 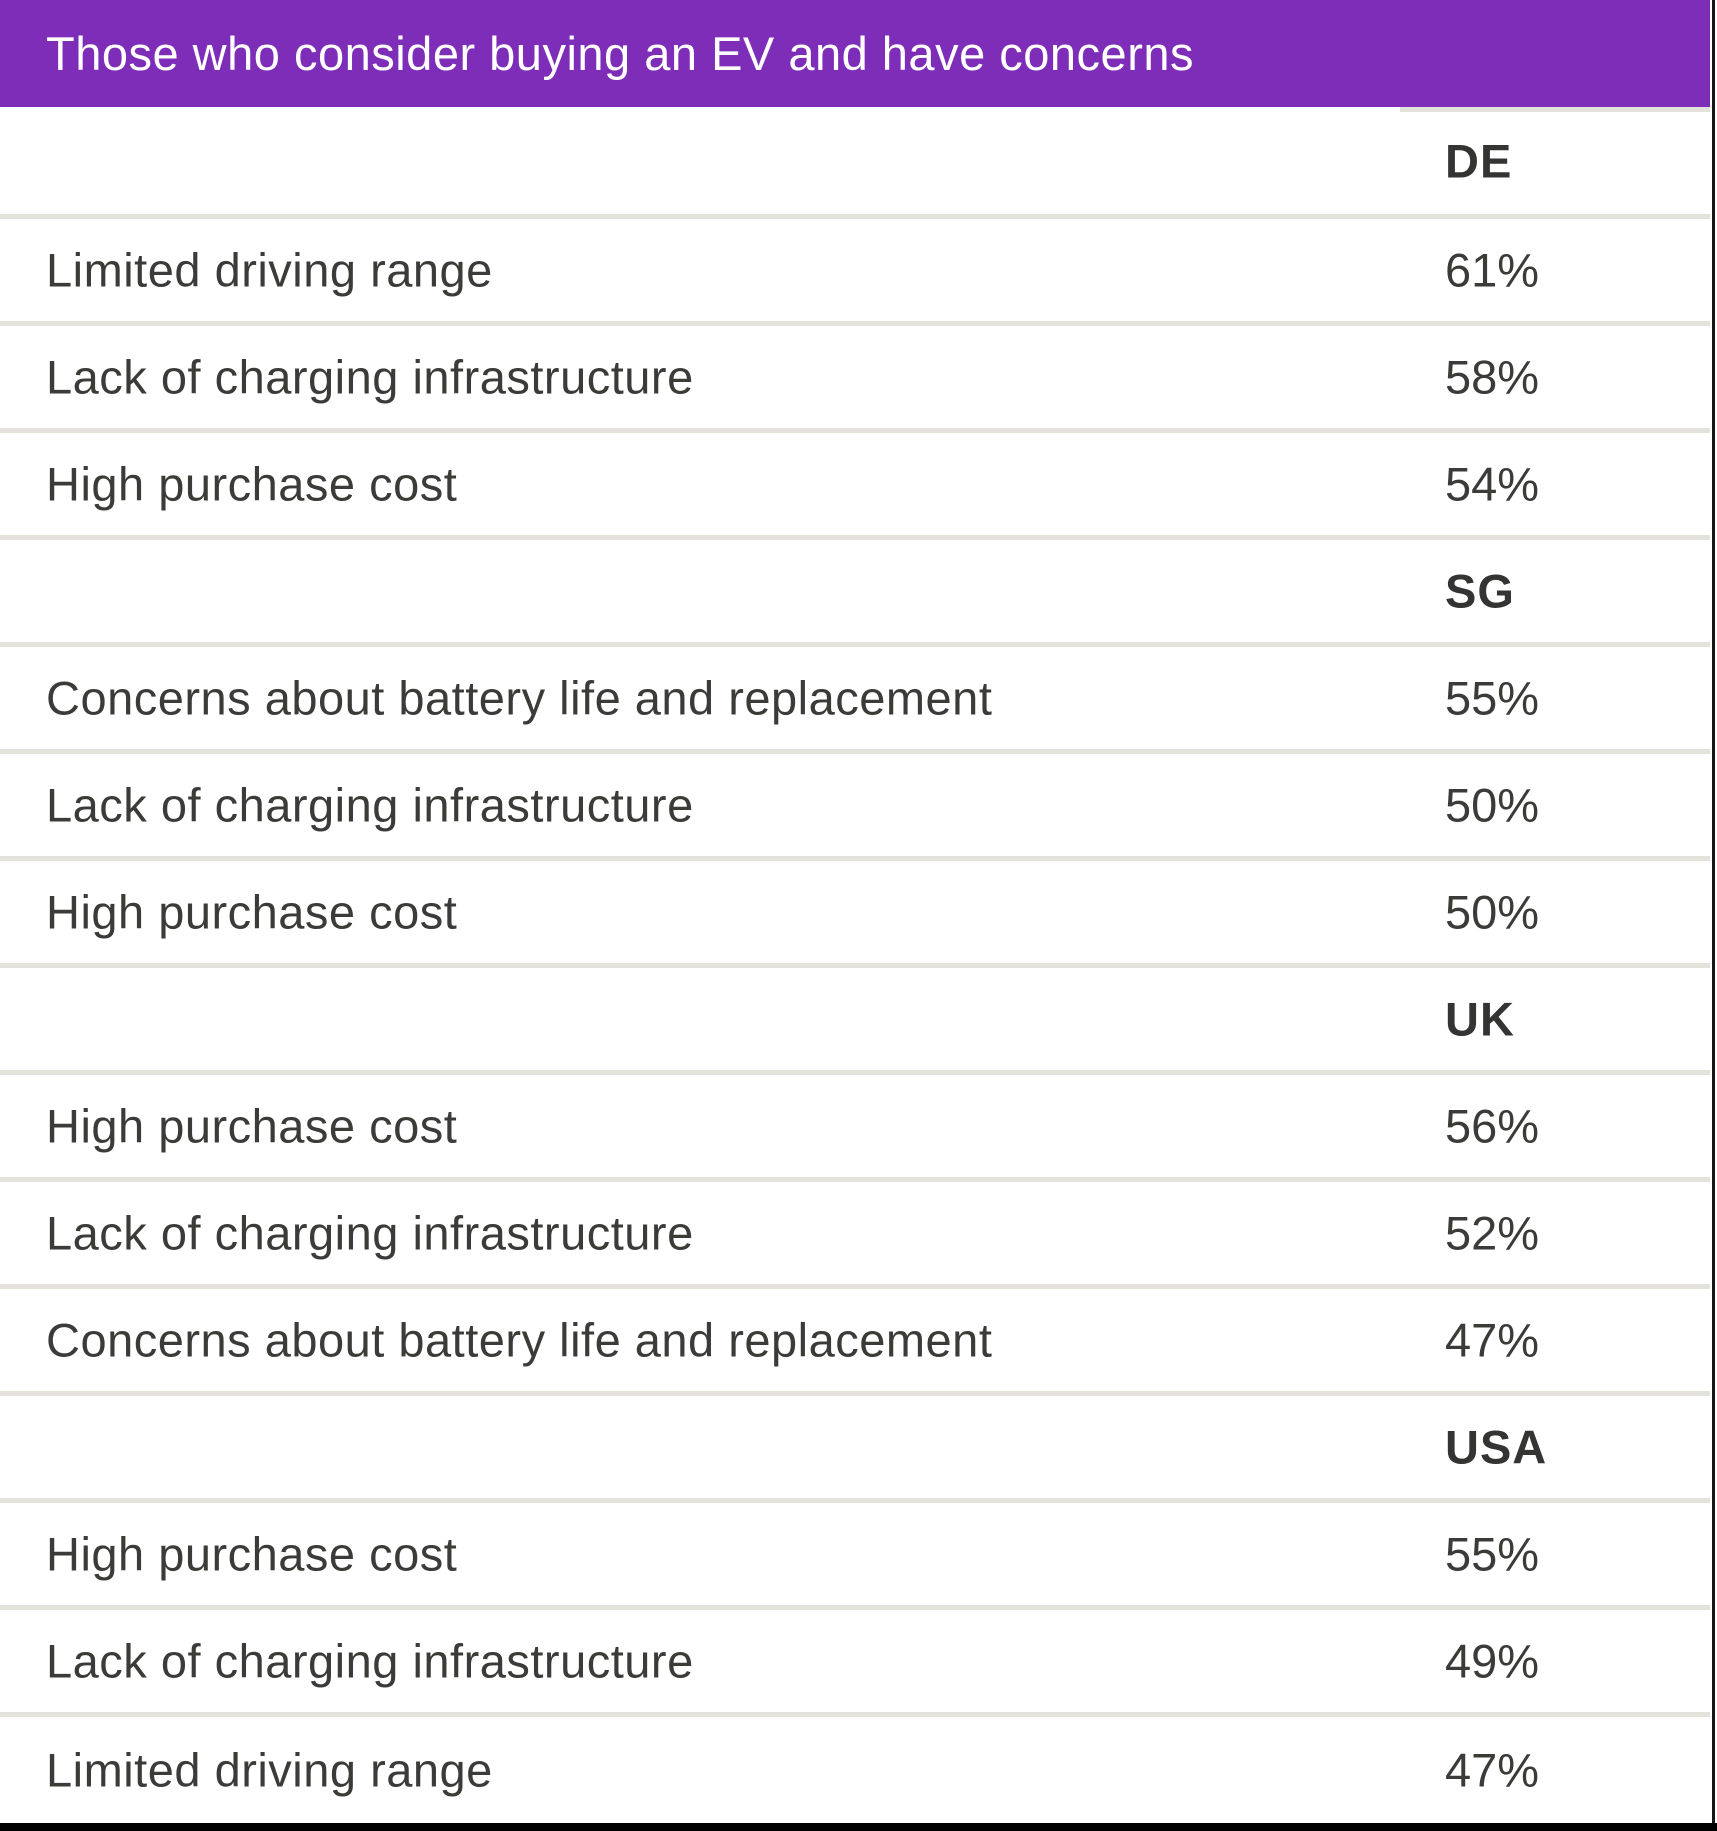 I want to click on table-row: High purchase cost 50%, so click(x=855, y=909).